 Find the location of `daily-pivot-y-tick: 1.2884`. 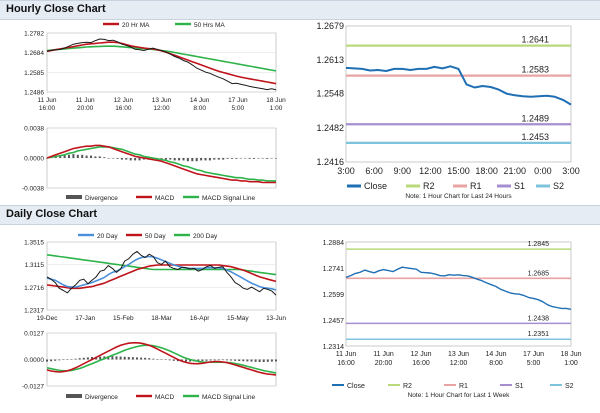

daily-pivot-y-tick: 1.2884 is located at coordinates (334, 243).